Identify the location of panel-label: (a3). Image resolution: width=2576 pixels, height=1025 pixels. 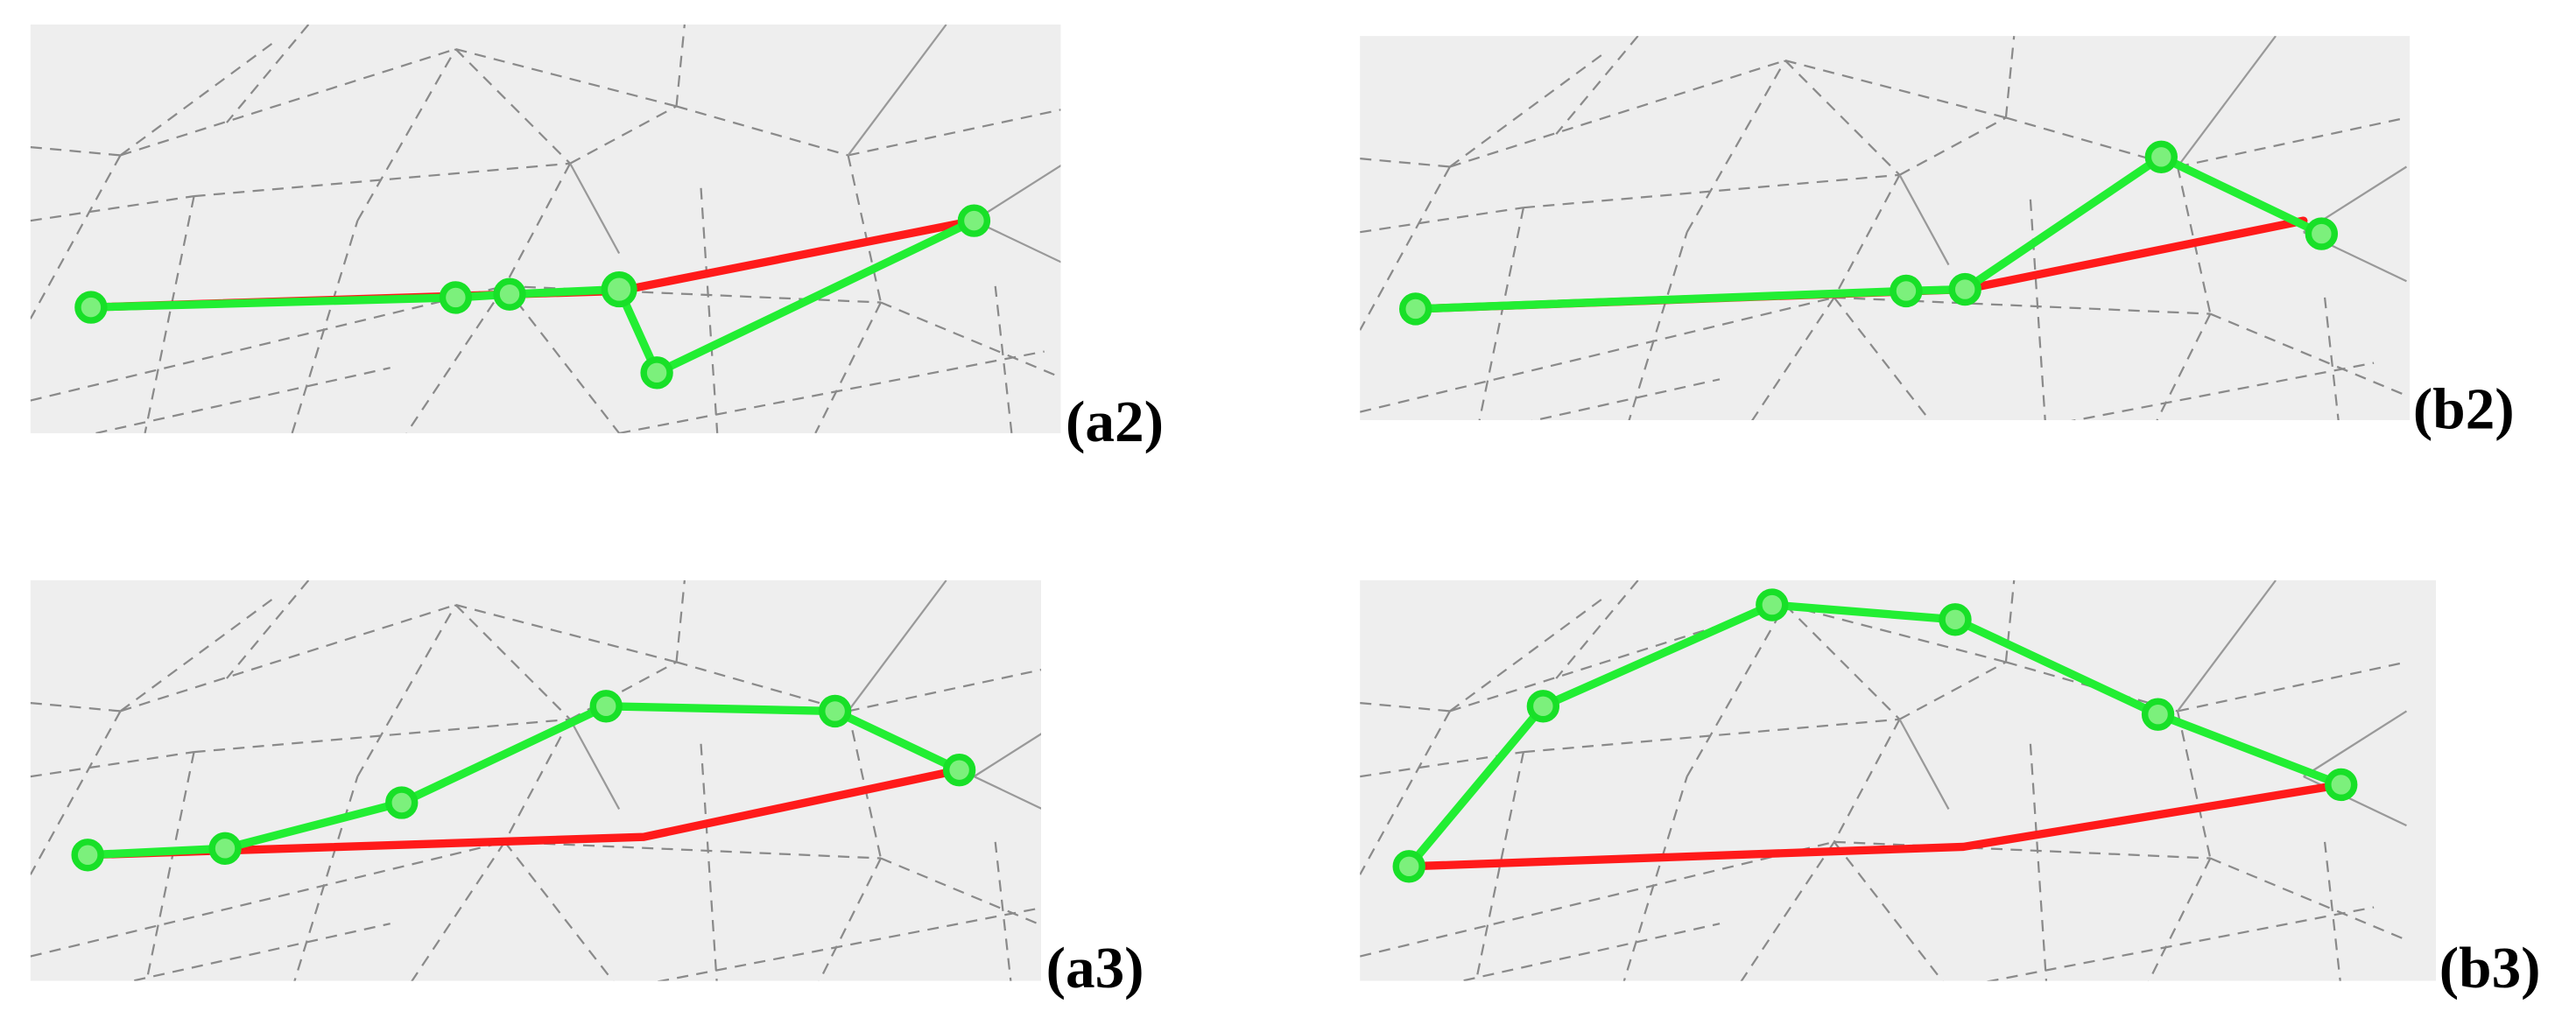
(1095, 967).